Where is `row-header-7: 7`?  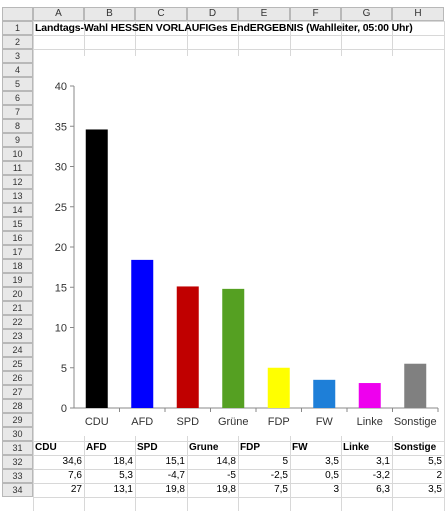 row-header-7: 7 is located at coordinates (17, 112).